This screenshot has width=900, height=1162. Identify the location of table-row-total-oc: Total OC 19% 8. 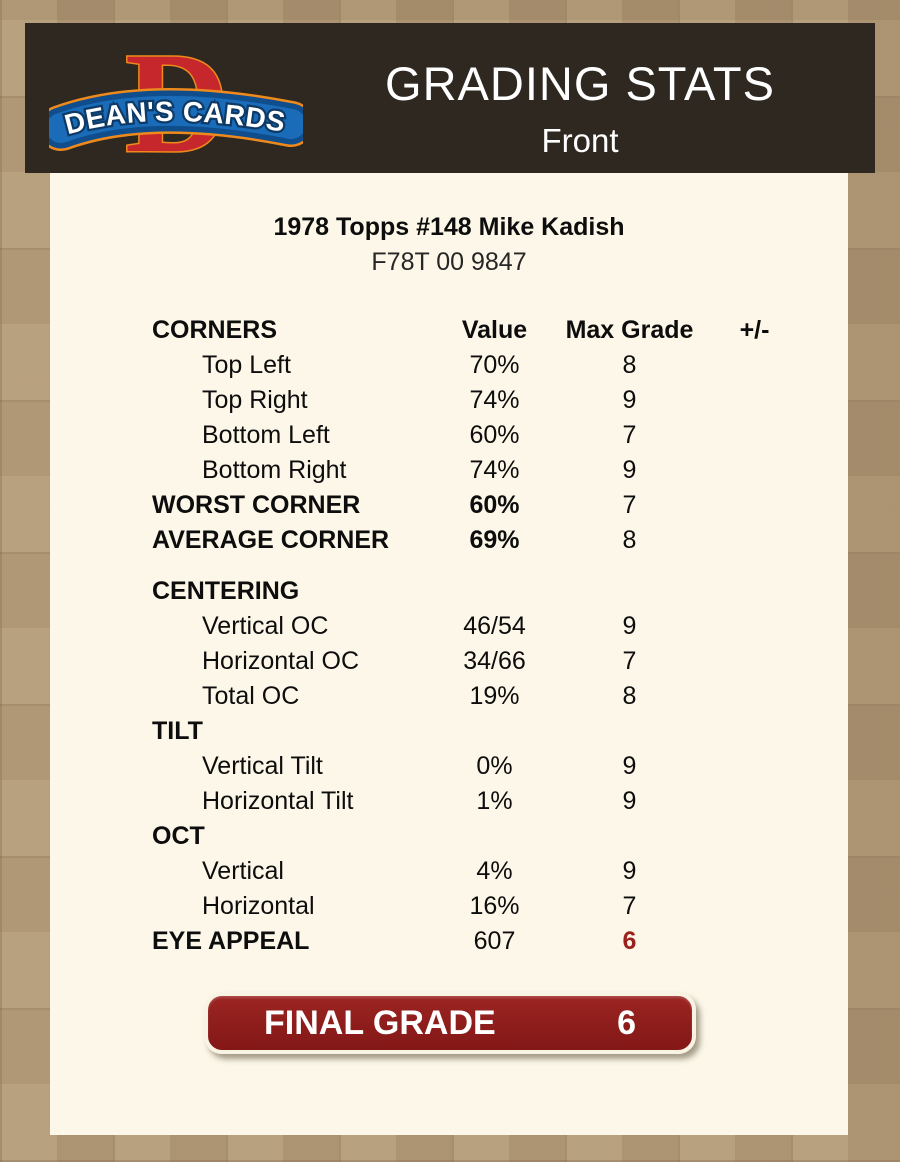
(477, 696).